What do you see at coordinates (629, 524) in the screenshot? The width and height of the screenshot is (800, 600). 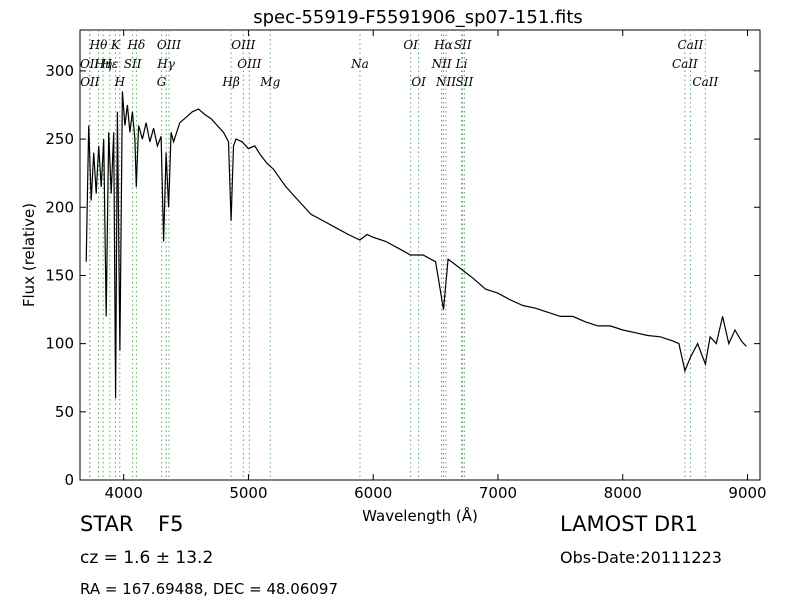 I see `survey-name: LAMOST DR1` at bounding box center [629, 524].